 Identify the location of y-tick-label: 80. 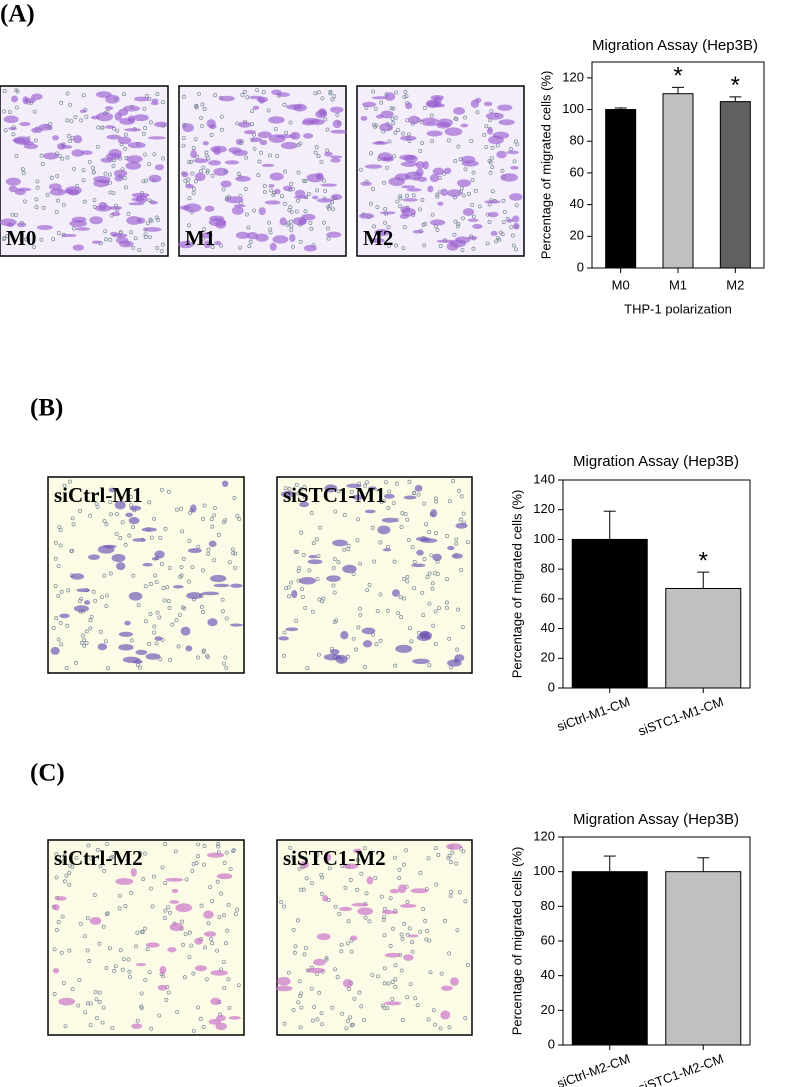
(548, 905).